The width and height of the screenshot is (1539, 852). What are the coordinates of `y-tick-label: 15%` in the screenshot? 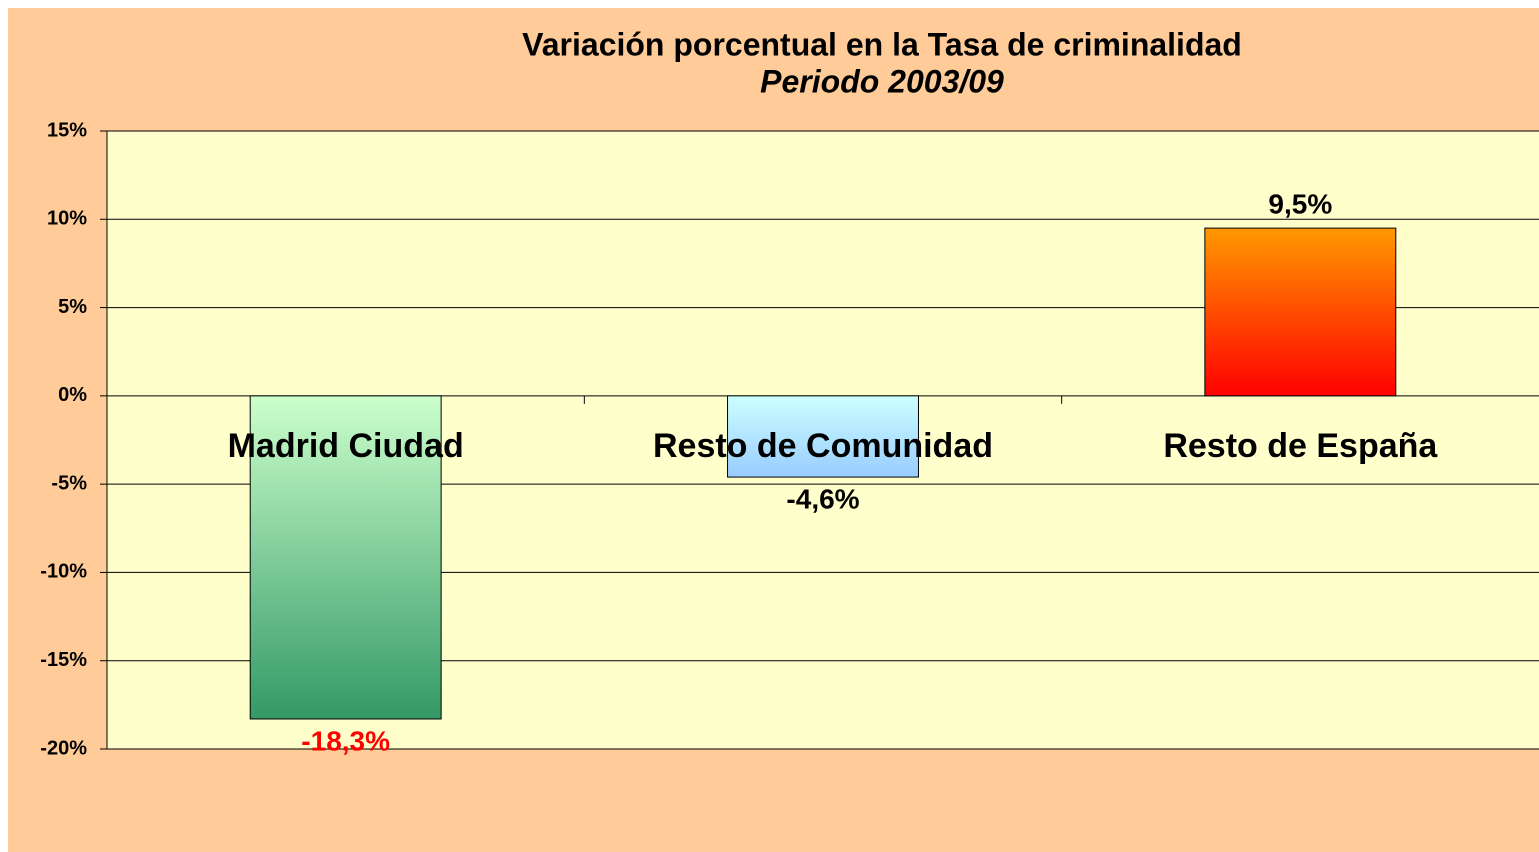 It's located at (67, 130).